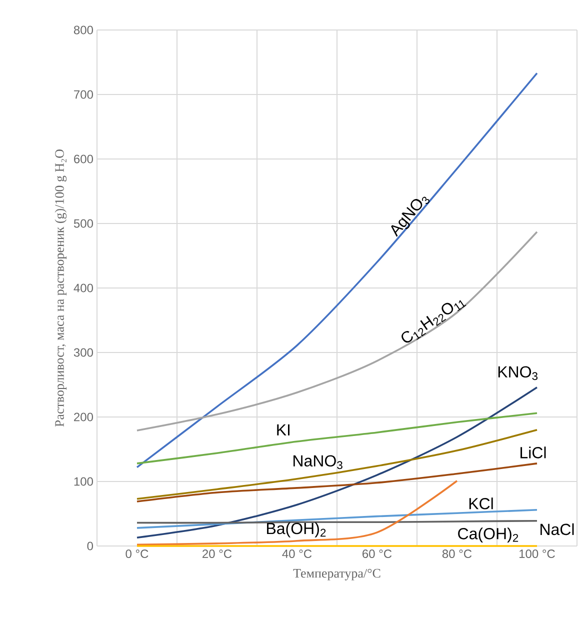 The height and width of the screenshot is (623, 584). I want to click on y-tick-label: 800, so click(83, 30).